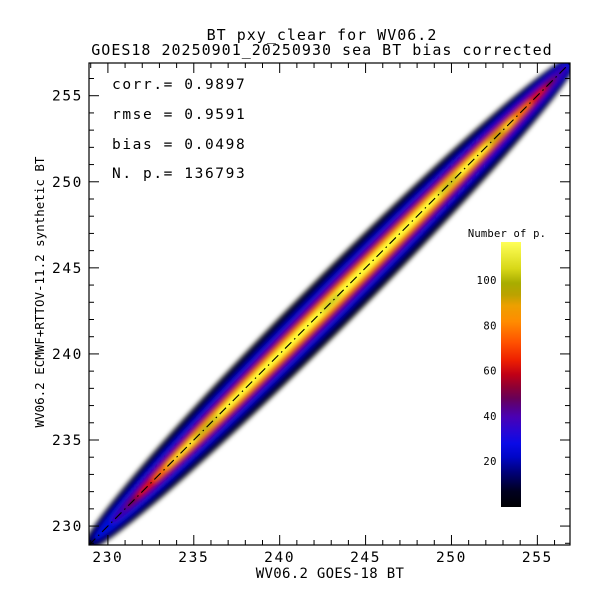  Describe the element at coordinates (193, 558) in the screenshot. I see `x-tick-label: 235` at that location.